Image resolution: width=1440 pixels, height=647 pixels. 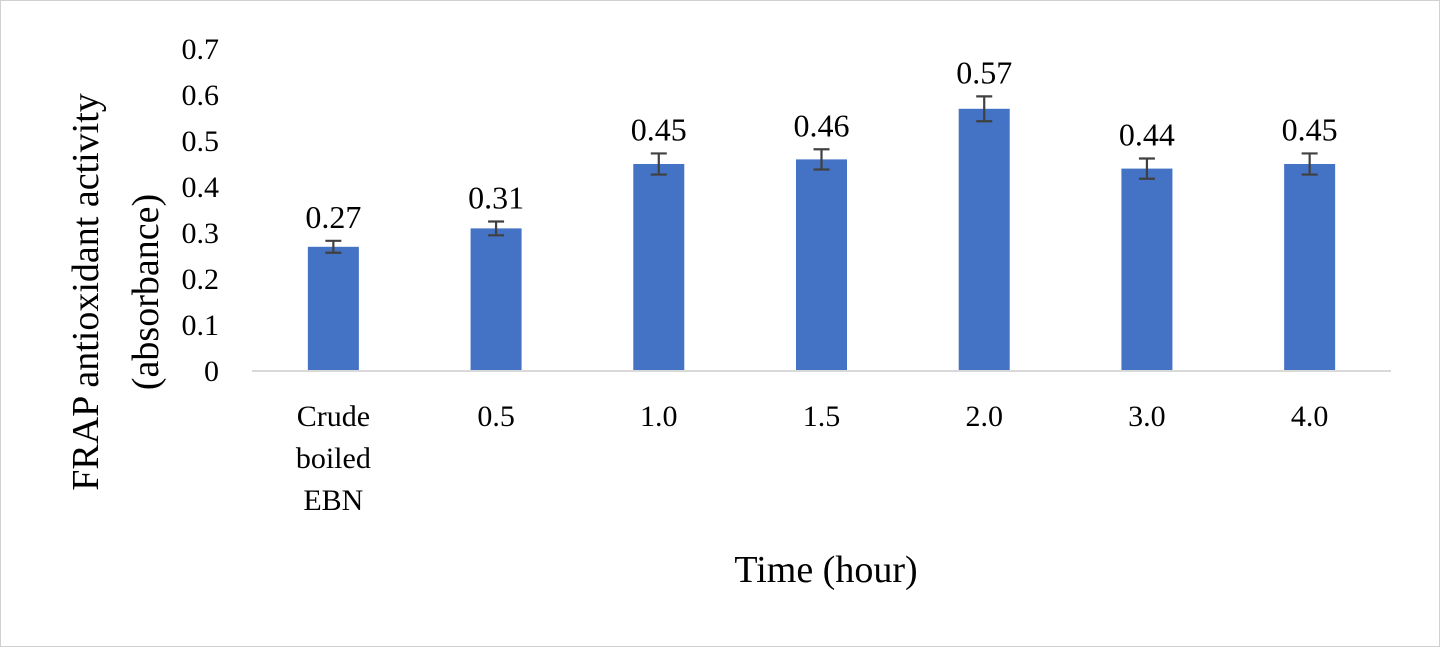 I want to click on y-tick-label: 0.2, so click(x=201, y=279).